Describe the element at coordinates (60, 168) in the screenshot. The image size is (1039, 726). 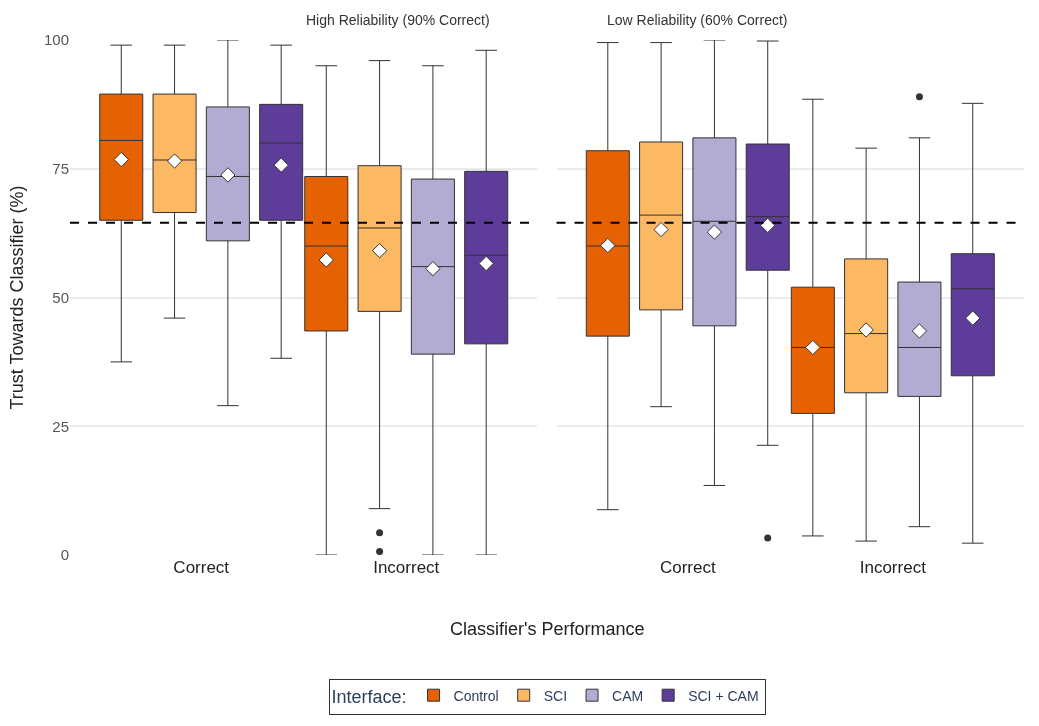
I see `y-tick-label: 75` at that location.